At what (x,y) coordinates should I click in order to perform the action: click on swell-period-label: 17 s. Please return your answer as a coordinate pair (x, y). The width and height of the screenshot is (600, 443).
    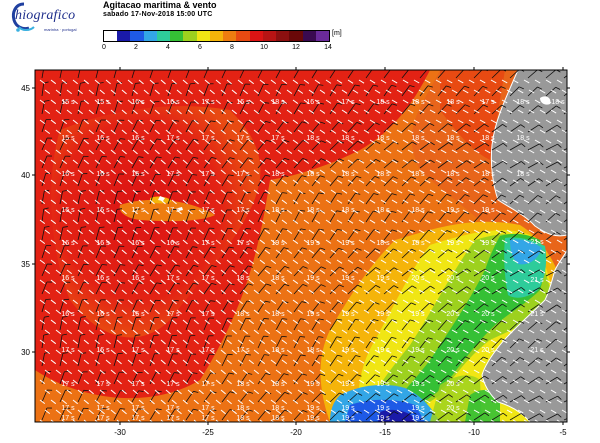
    Looking at the image, I should click on (173, 384).